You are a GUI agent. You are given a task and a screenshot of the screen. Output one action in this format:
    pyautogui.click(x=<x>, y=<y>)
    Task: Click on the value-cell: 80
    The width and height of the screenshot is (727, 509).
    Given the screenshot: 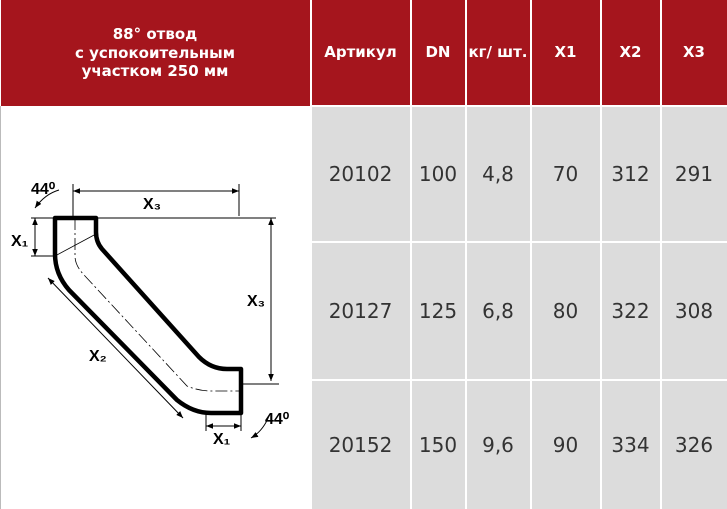 What is the action you would take?
    pyautogui.click(x=565, y=311)
    